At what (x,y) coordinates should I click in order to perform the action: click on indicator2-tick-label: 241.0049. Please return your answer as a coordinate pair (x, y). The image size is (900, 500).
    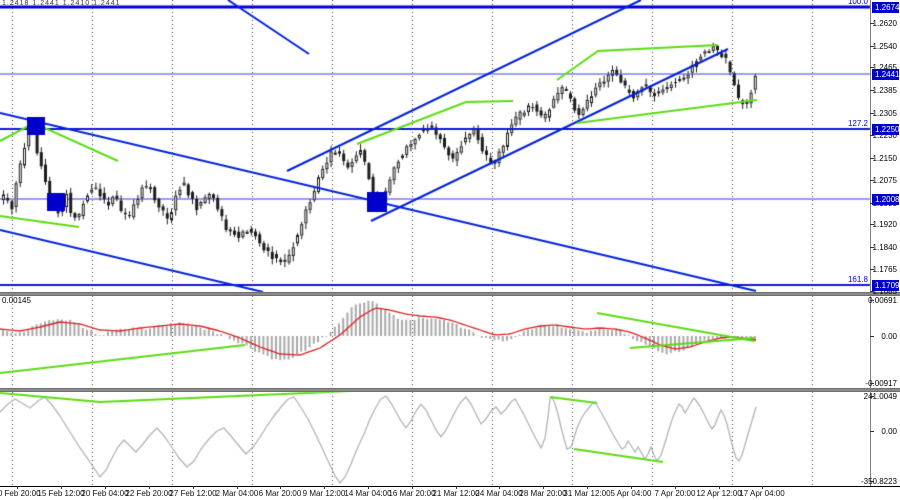
    Looking at the image, I should click on (880, 396).